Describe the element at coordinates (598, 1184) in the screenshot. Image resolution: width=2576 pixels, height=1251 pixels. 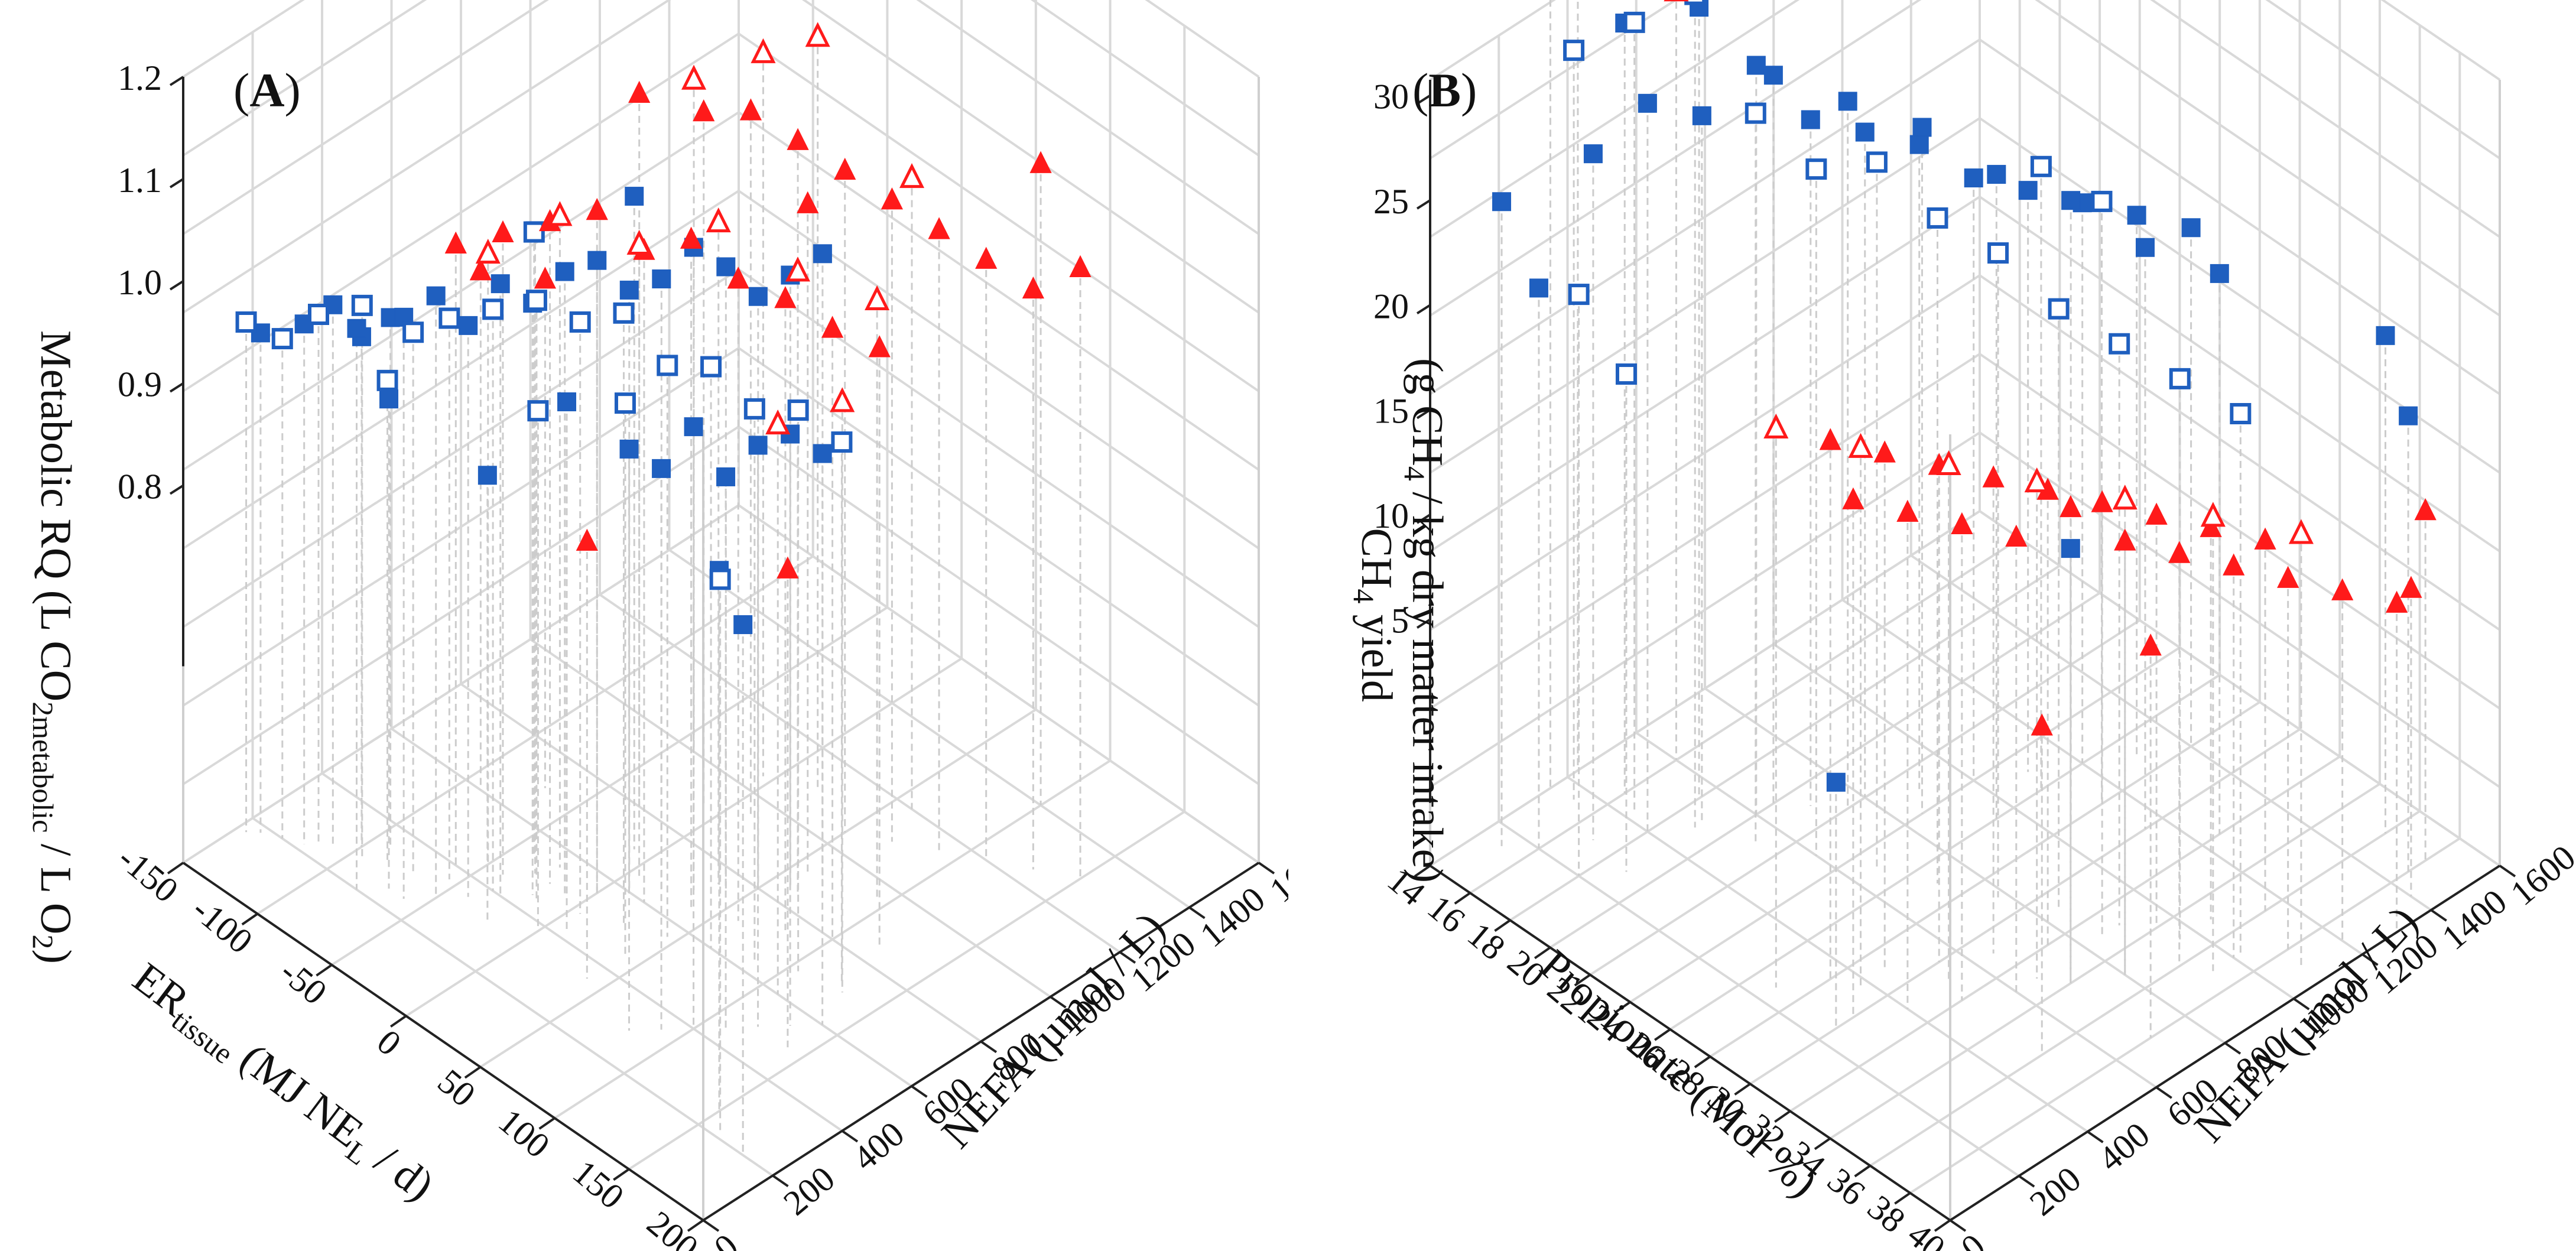
I see `y-tick-label: 150` at that location.